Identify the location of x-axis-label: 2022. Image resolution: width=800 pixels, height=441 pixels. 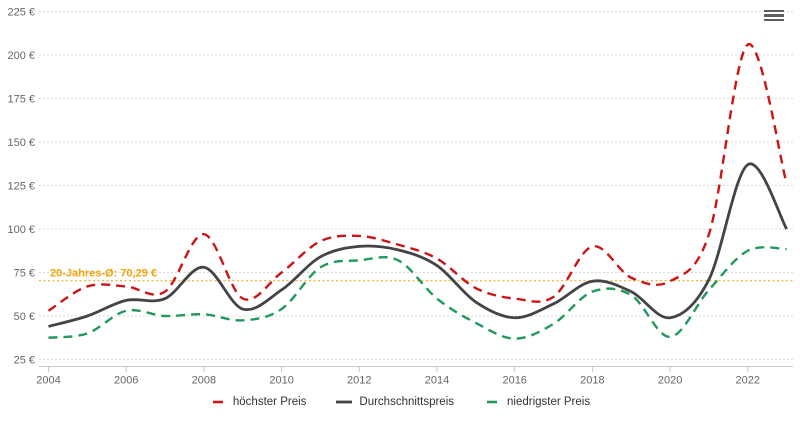
(748, 381).